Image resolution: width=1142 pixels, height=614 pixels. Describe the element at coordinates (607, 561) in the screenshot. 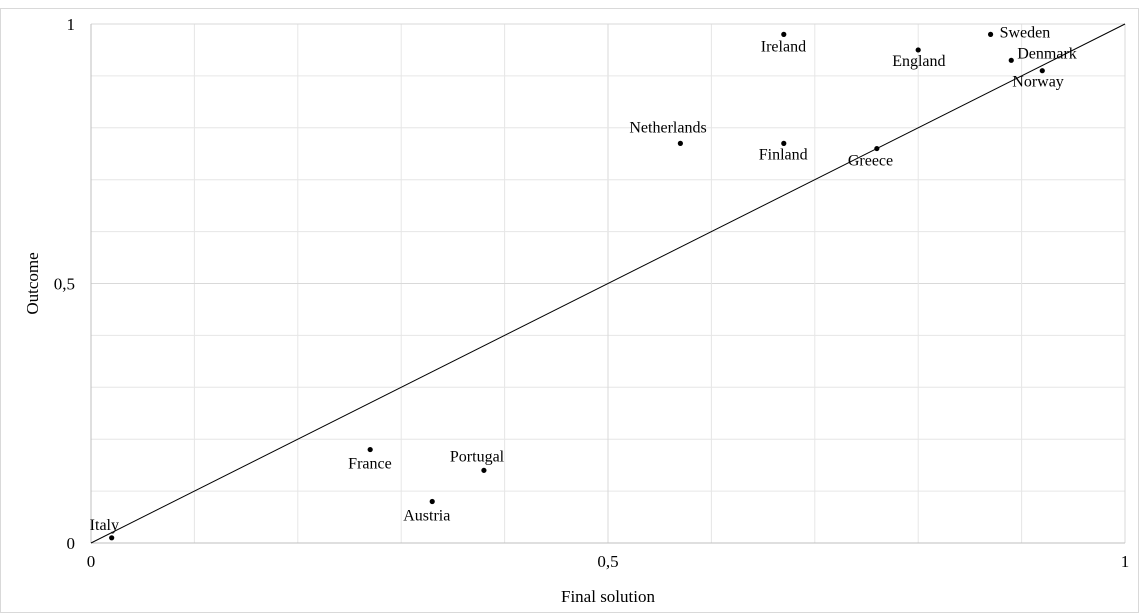

I see `x-tick-label: 0,5` at that location.